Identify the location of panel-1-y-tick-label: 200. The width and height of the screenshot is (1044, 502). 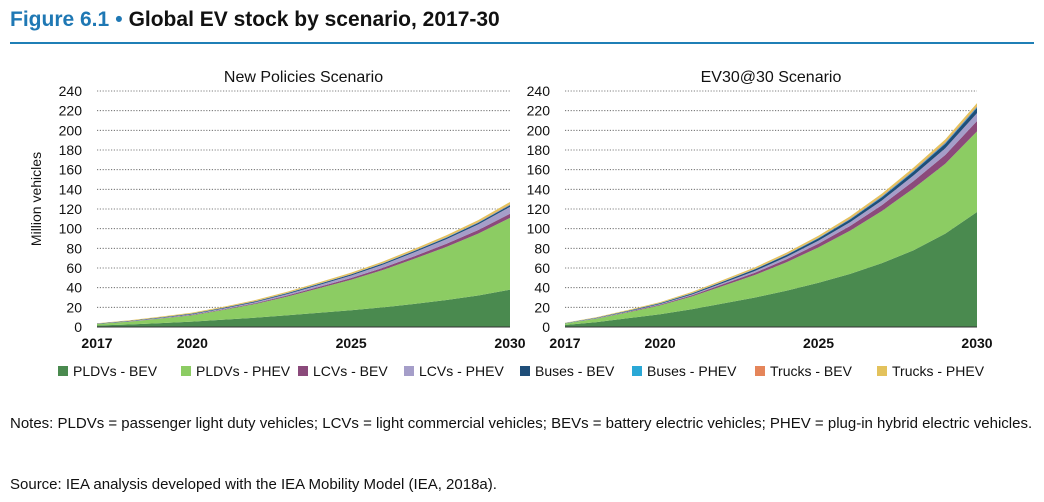
(71, 130).